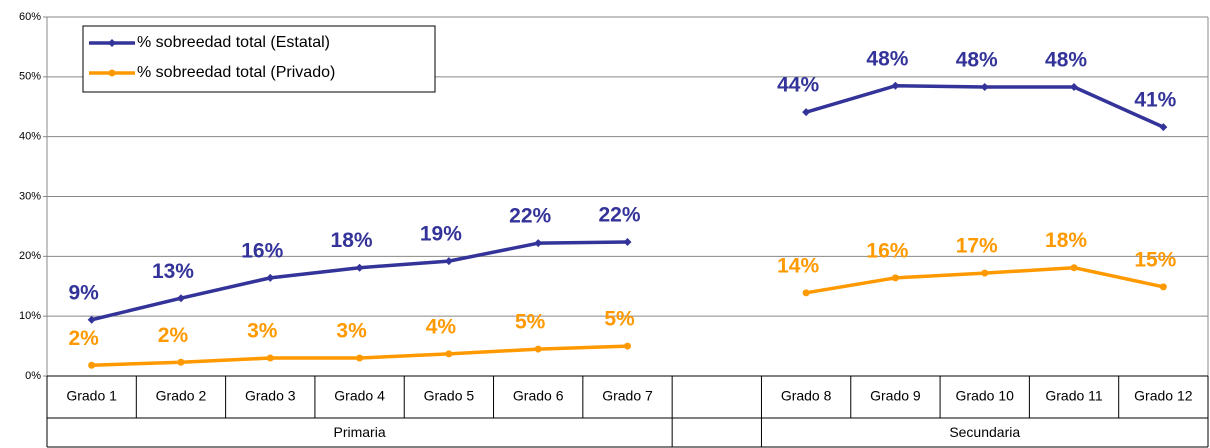  Describe the element at coordinates (359, 396) in the screenshot. I see `x-tick-label: Grado 4` at that location.